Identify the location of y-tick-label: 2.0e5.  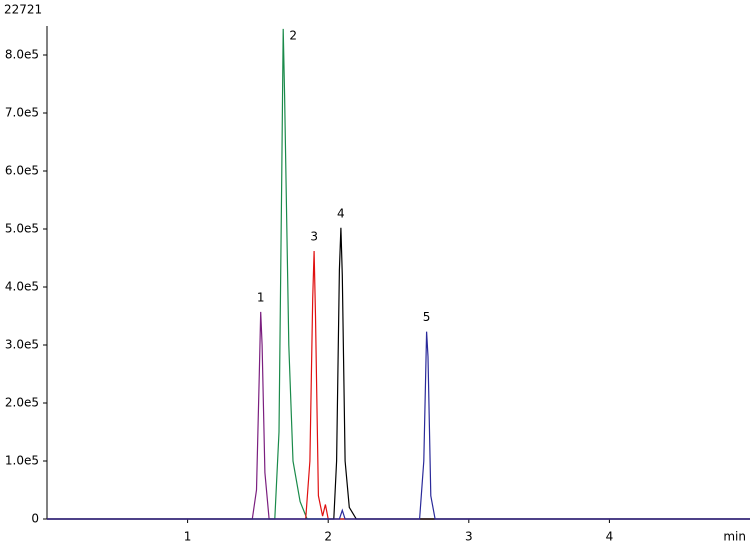
(22, 403).